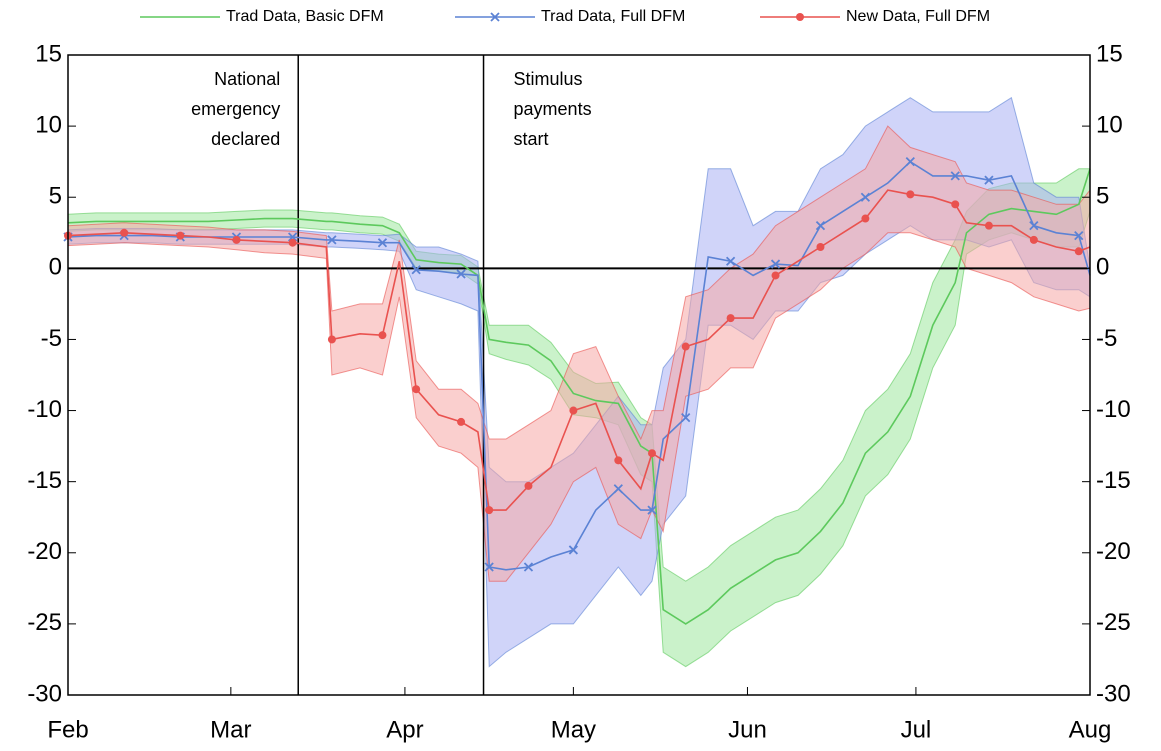 This screenshot has width=1161, height=751. What do you see at coordinates (51, 338) in the screenshot?
I see `y-tick-label: -5` at bounding box center [51, 338].